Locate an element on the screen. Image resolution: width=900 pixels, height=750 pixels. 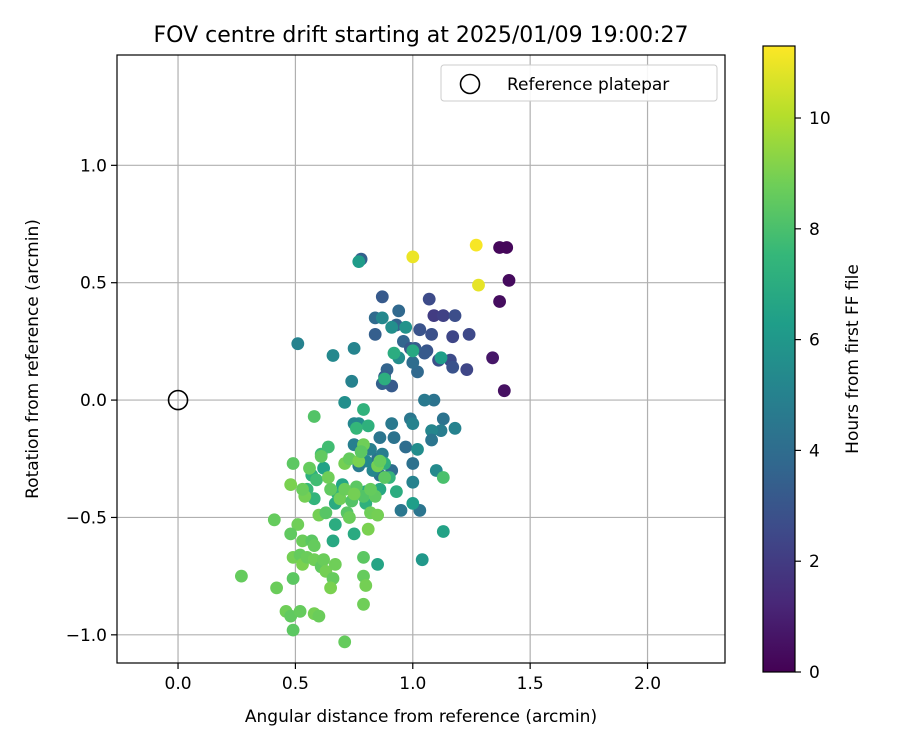
colorbar-tick-label: 8 is located at coordinates (814, 230).